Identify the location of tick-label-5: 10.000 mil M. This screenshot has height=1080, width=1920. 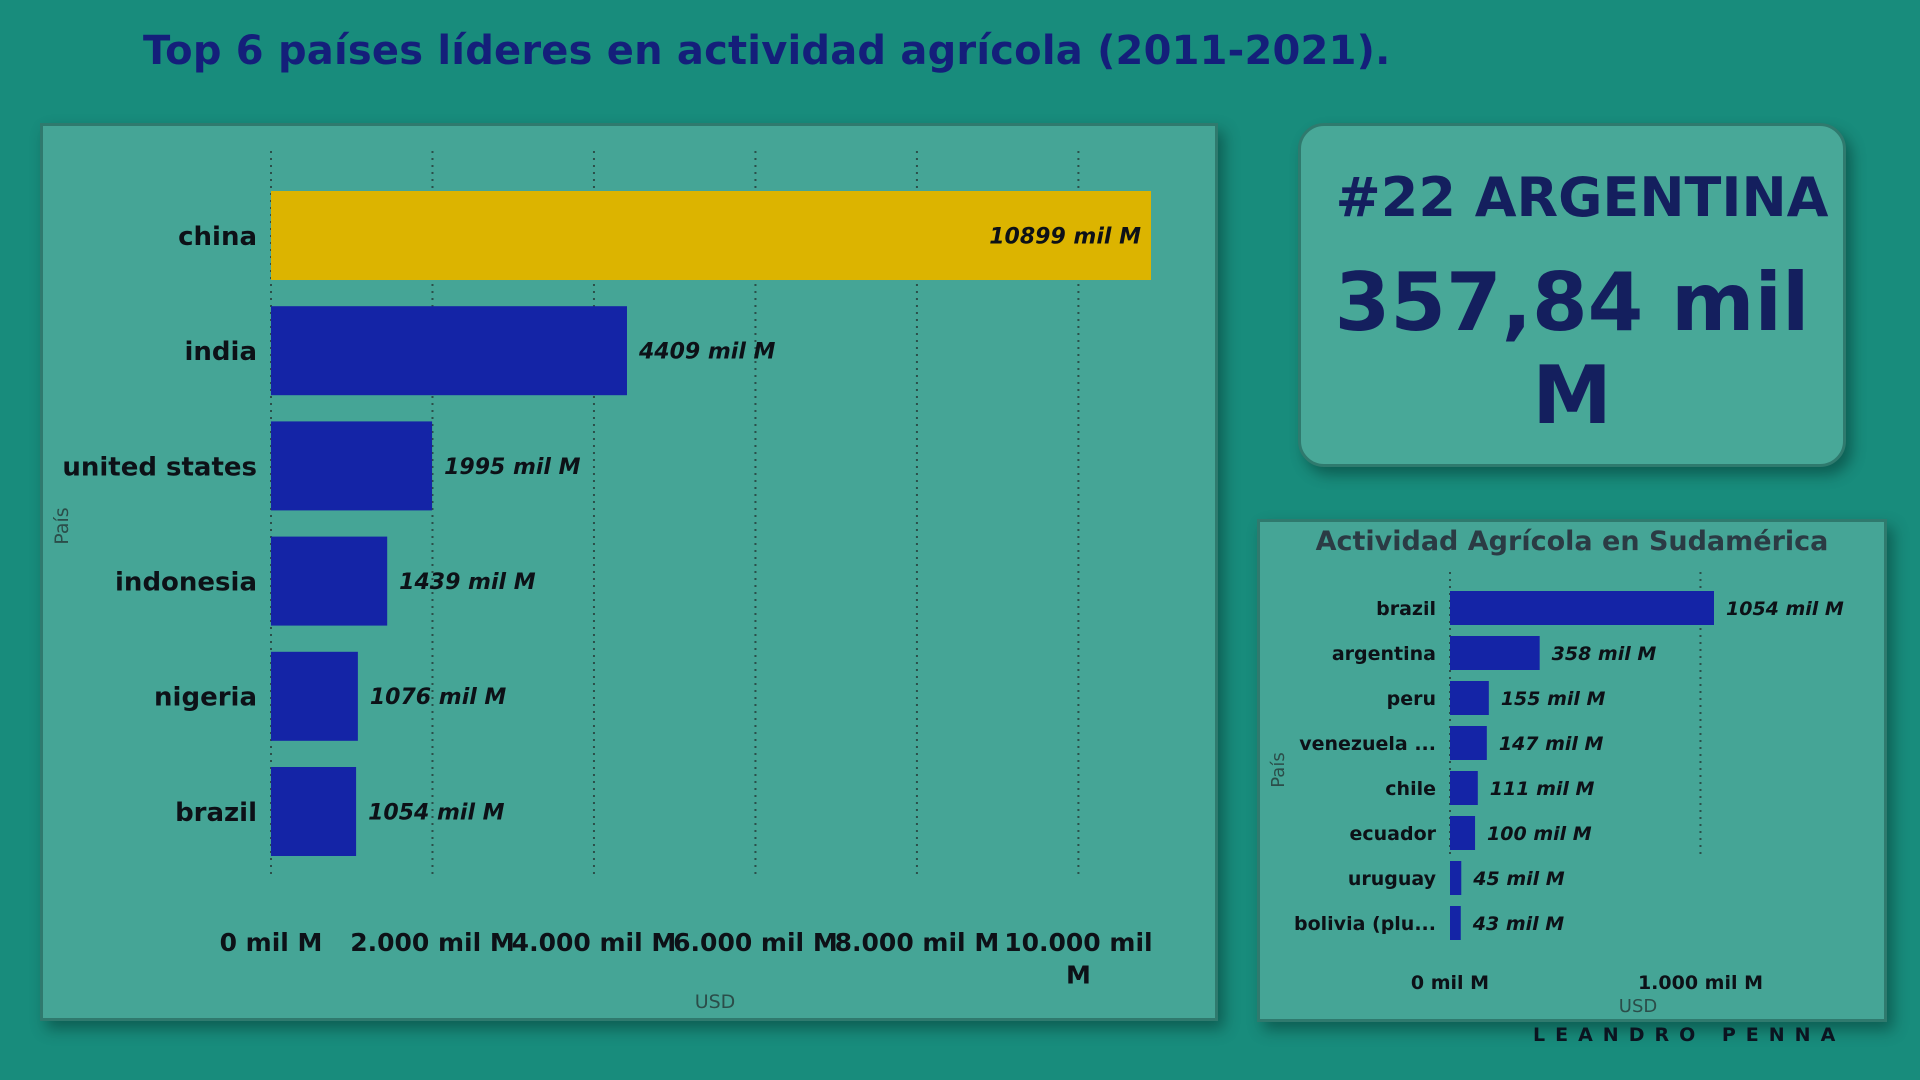
(1078, 959).